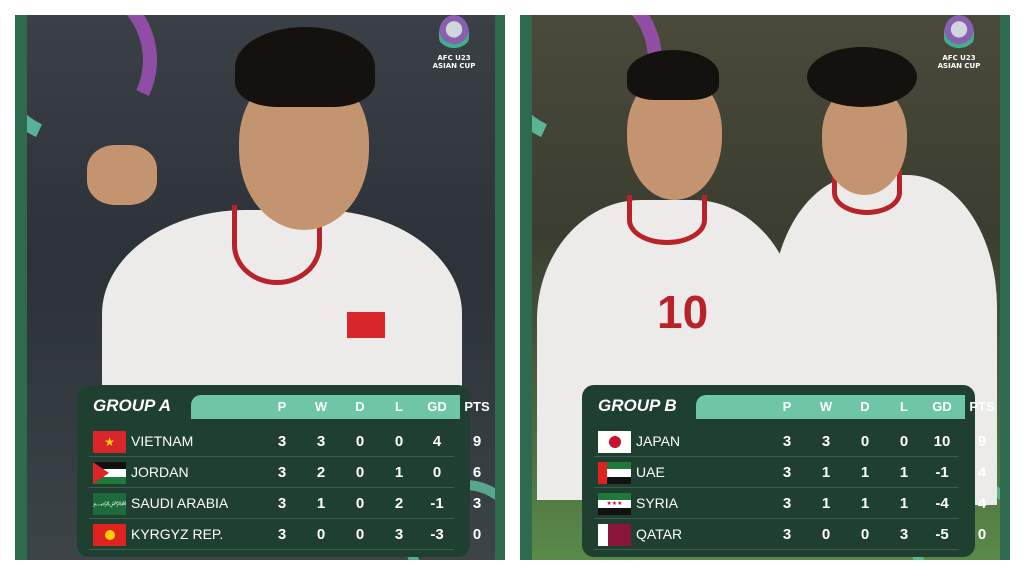  Describe the element at coordinates (180, 503) in the screenshot. I see `team-name: SAUDI ARABIA` at that location.